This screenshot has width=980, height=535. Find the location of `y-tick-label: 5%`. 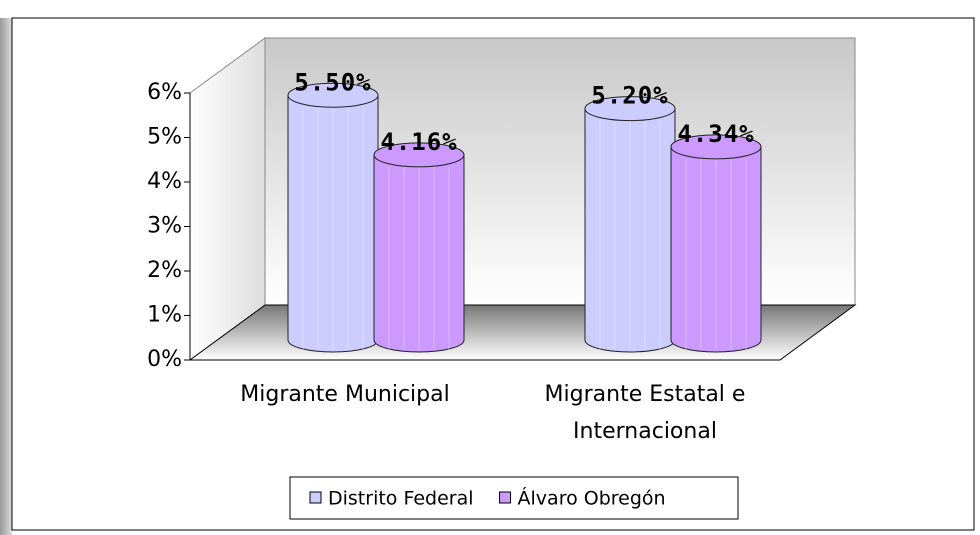

y-tick-label: 5% is located at coordinates (164, 137).